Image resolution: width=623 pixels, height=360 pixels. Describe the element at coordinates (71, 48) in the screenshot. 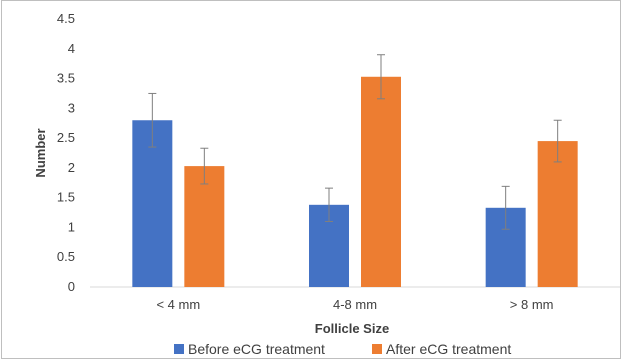

I see `y-tick-label: 4` at that location.